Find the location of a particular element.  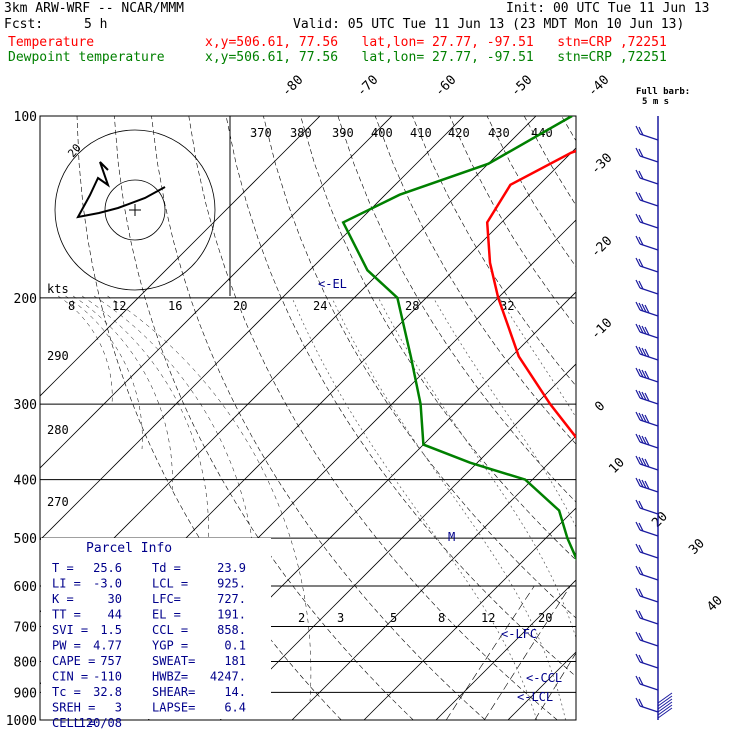

parcel-info-label: Td = is located at coordinates (166, 568).